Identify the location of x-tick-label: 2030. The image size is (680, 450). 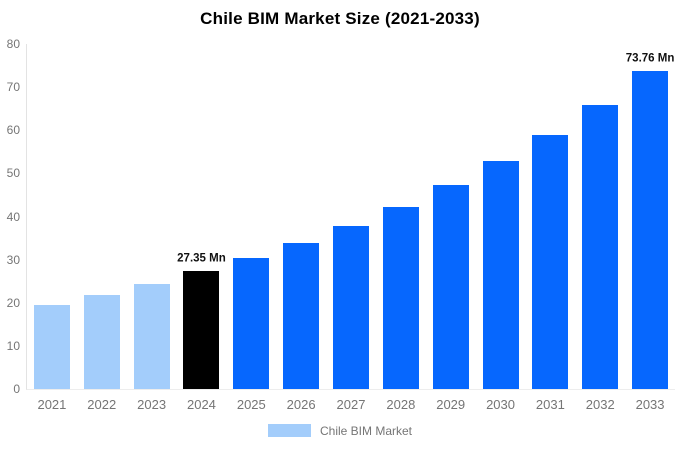
(500, 404).